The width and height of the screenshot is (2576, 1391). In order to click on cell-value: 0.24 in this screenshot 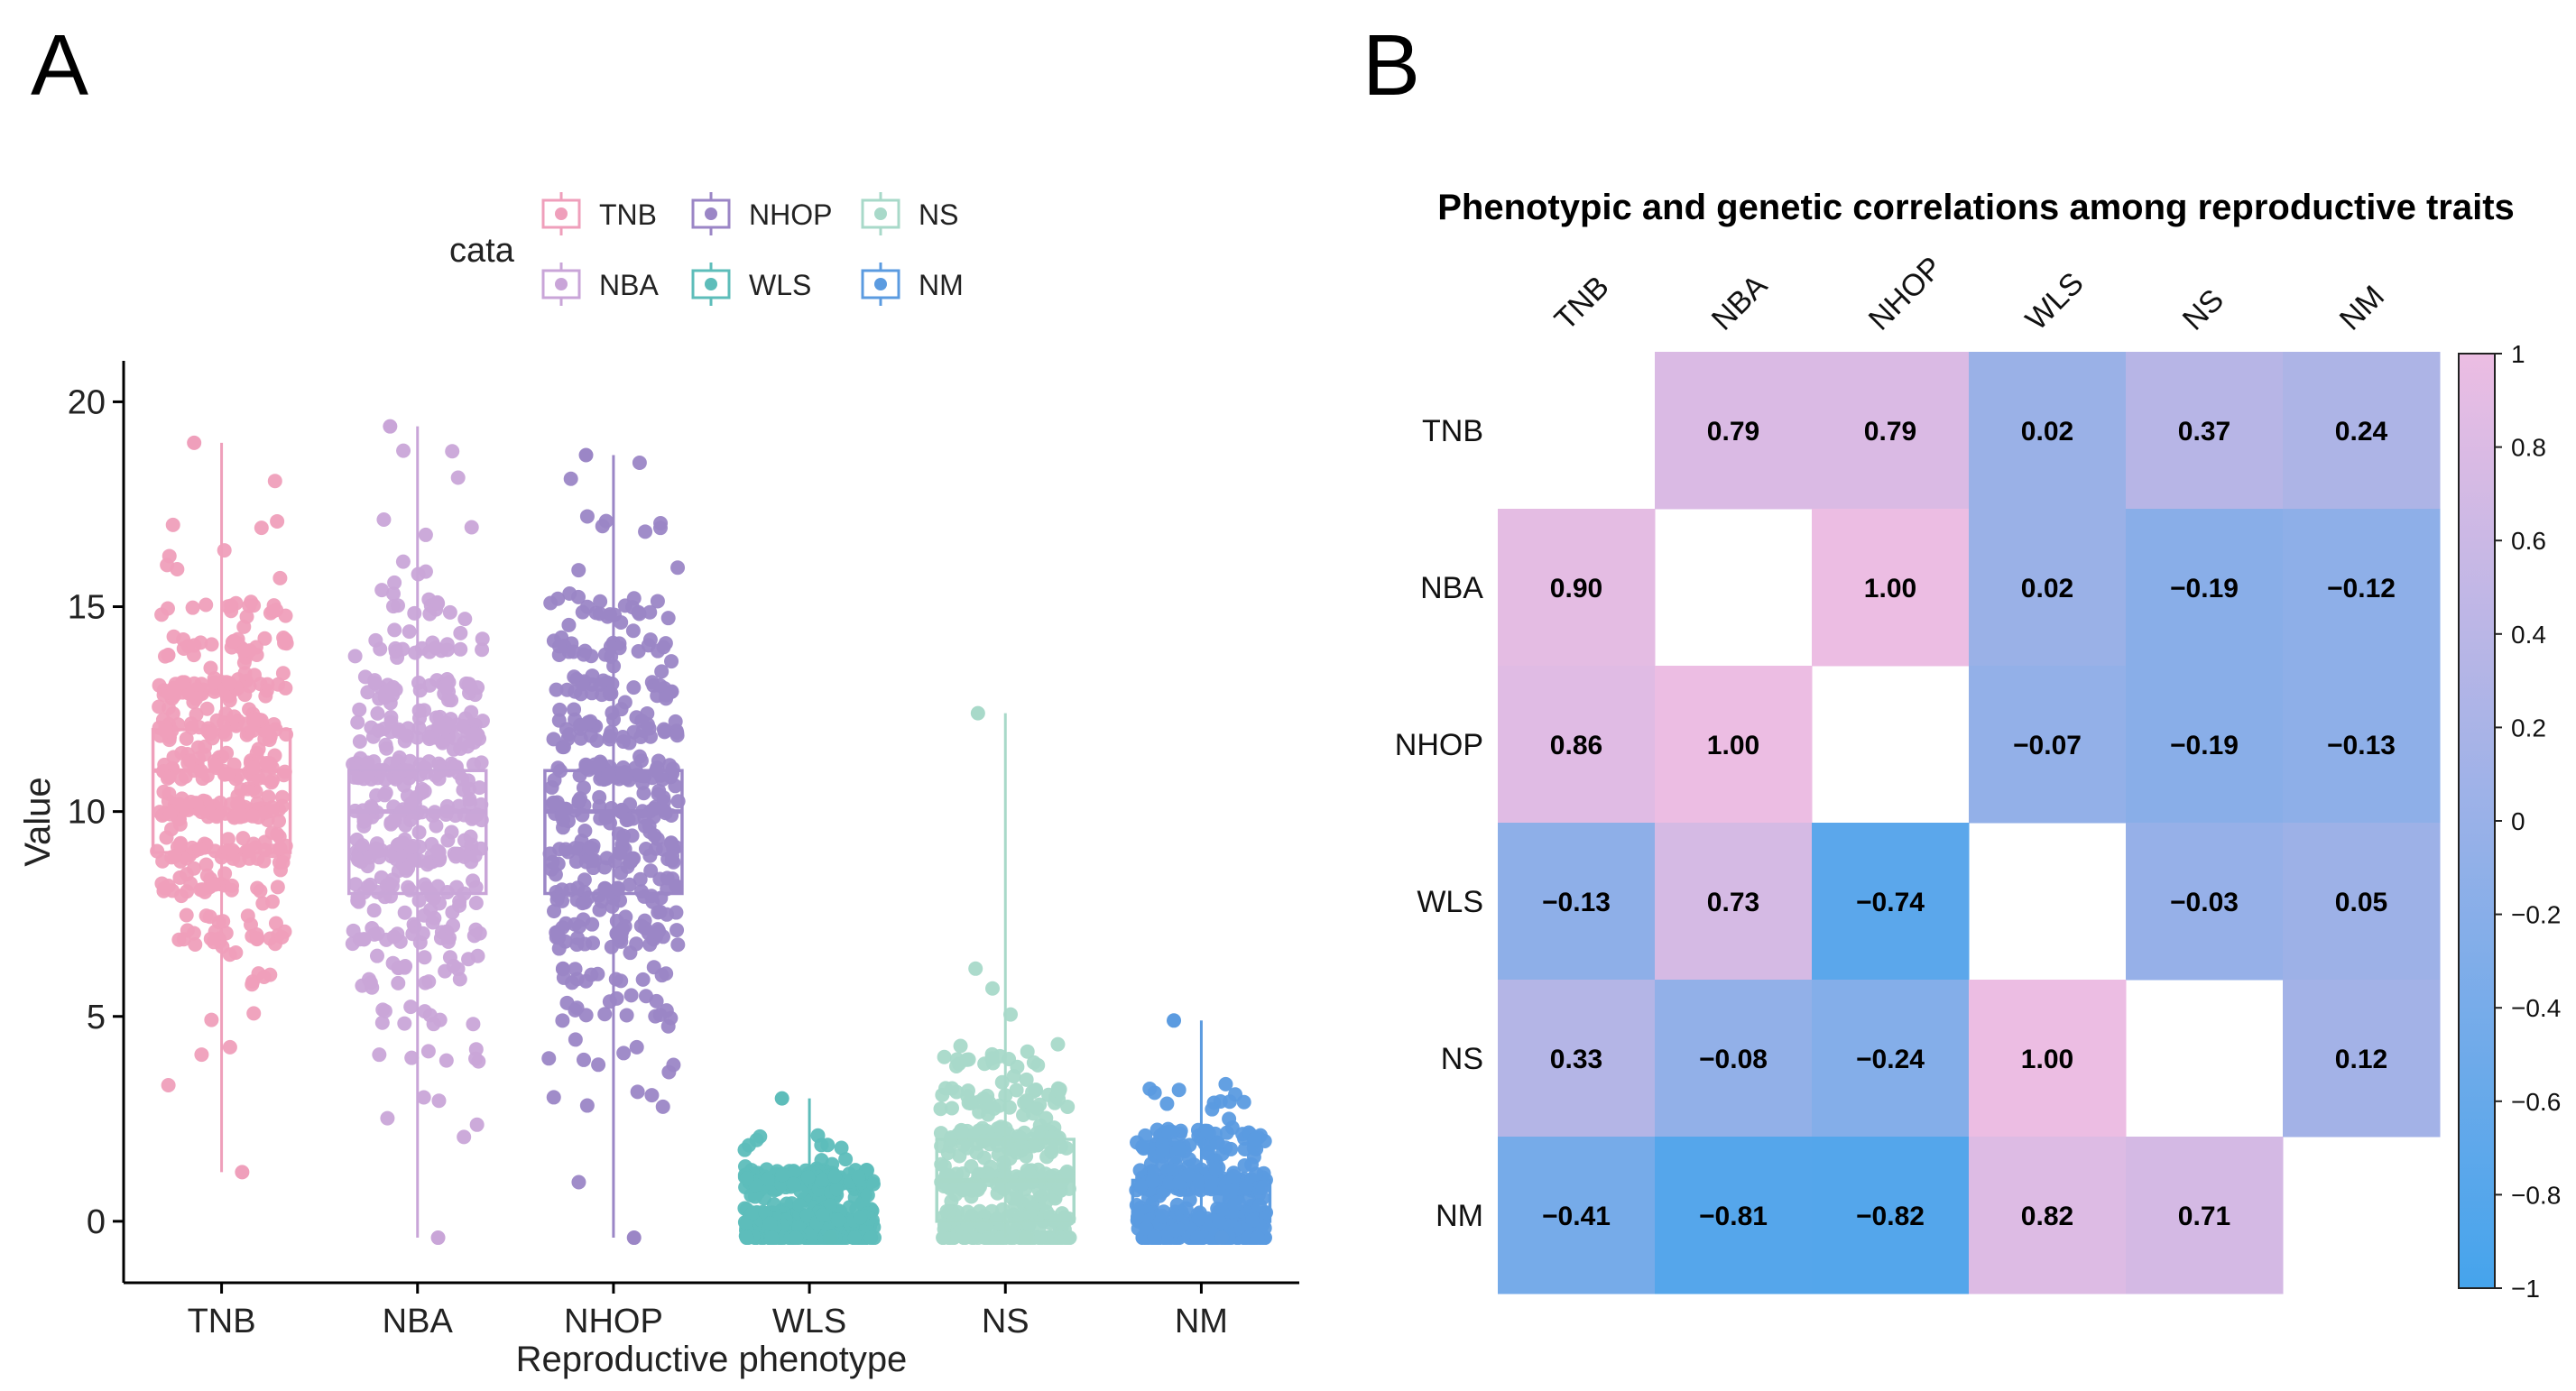, I will do `click(2361, 432)`.